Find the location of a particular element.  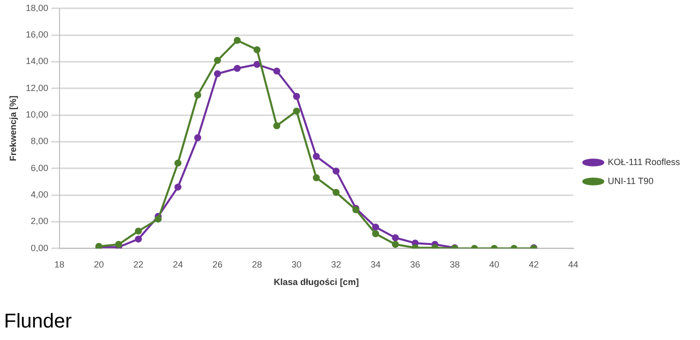

y-tick-label: 18,00 is located at coordinates (37, 7).